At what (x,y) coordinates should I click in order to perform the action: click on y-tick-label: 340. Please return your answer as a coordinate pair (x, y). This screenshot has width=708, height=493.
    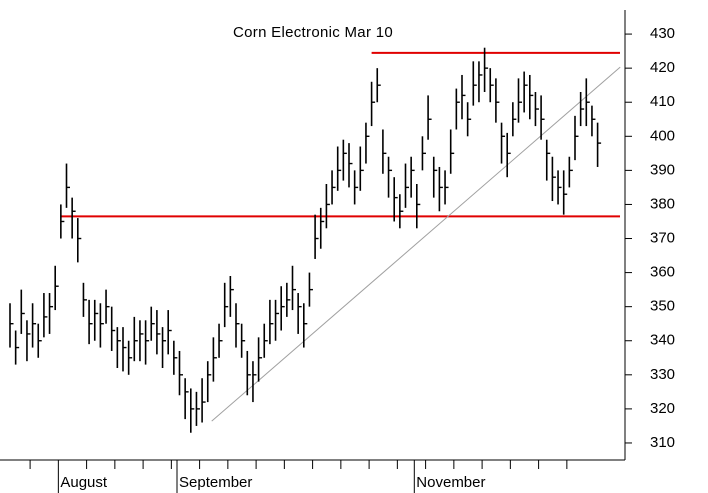
    Looking at the image, I should click on (662, 340).